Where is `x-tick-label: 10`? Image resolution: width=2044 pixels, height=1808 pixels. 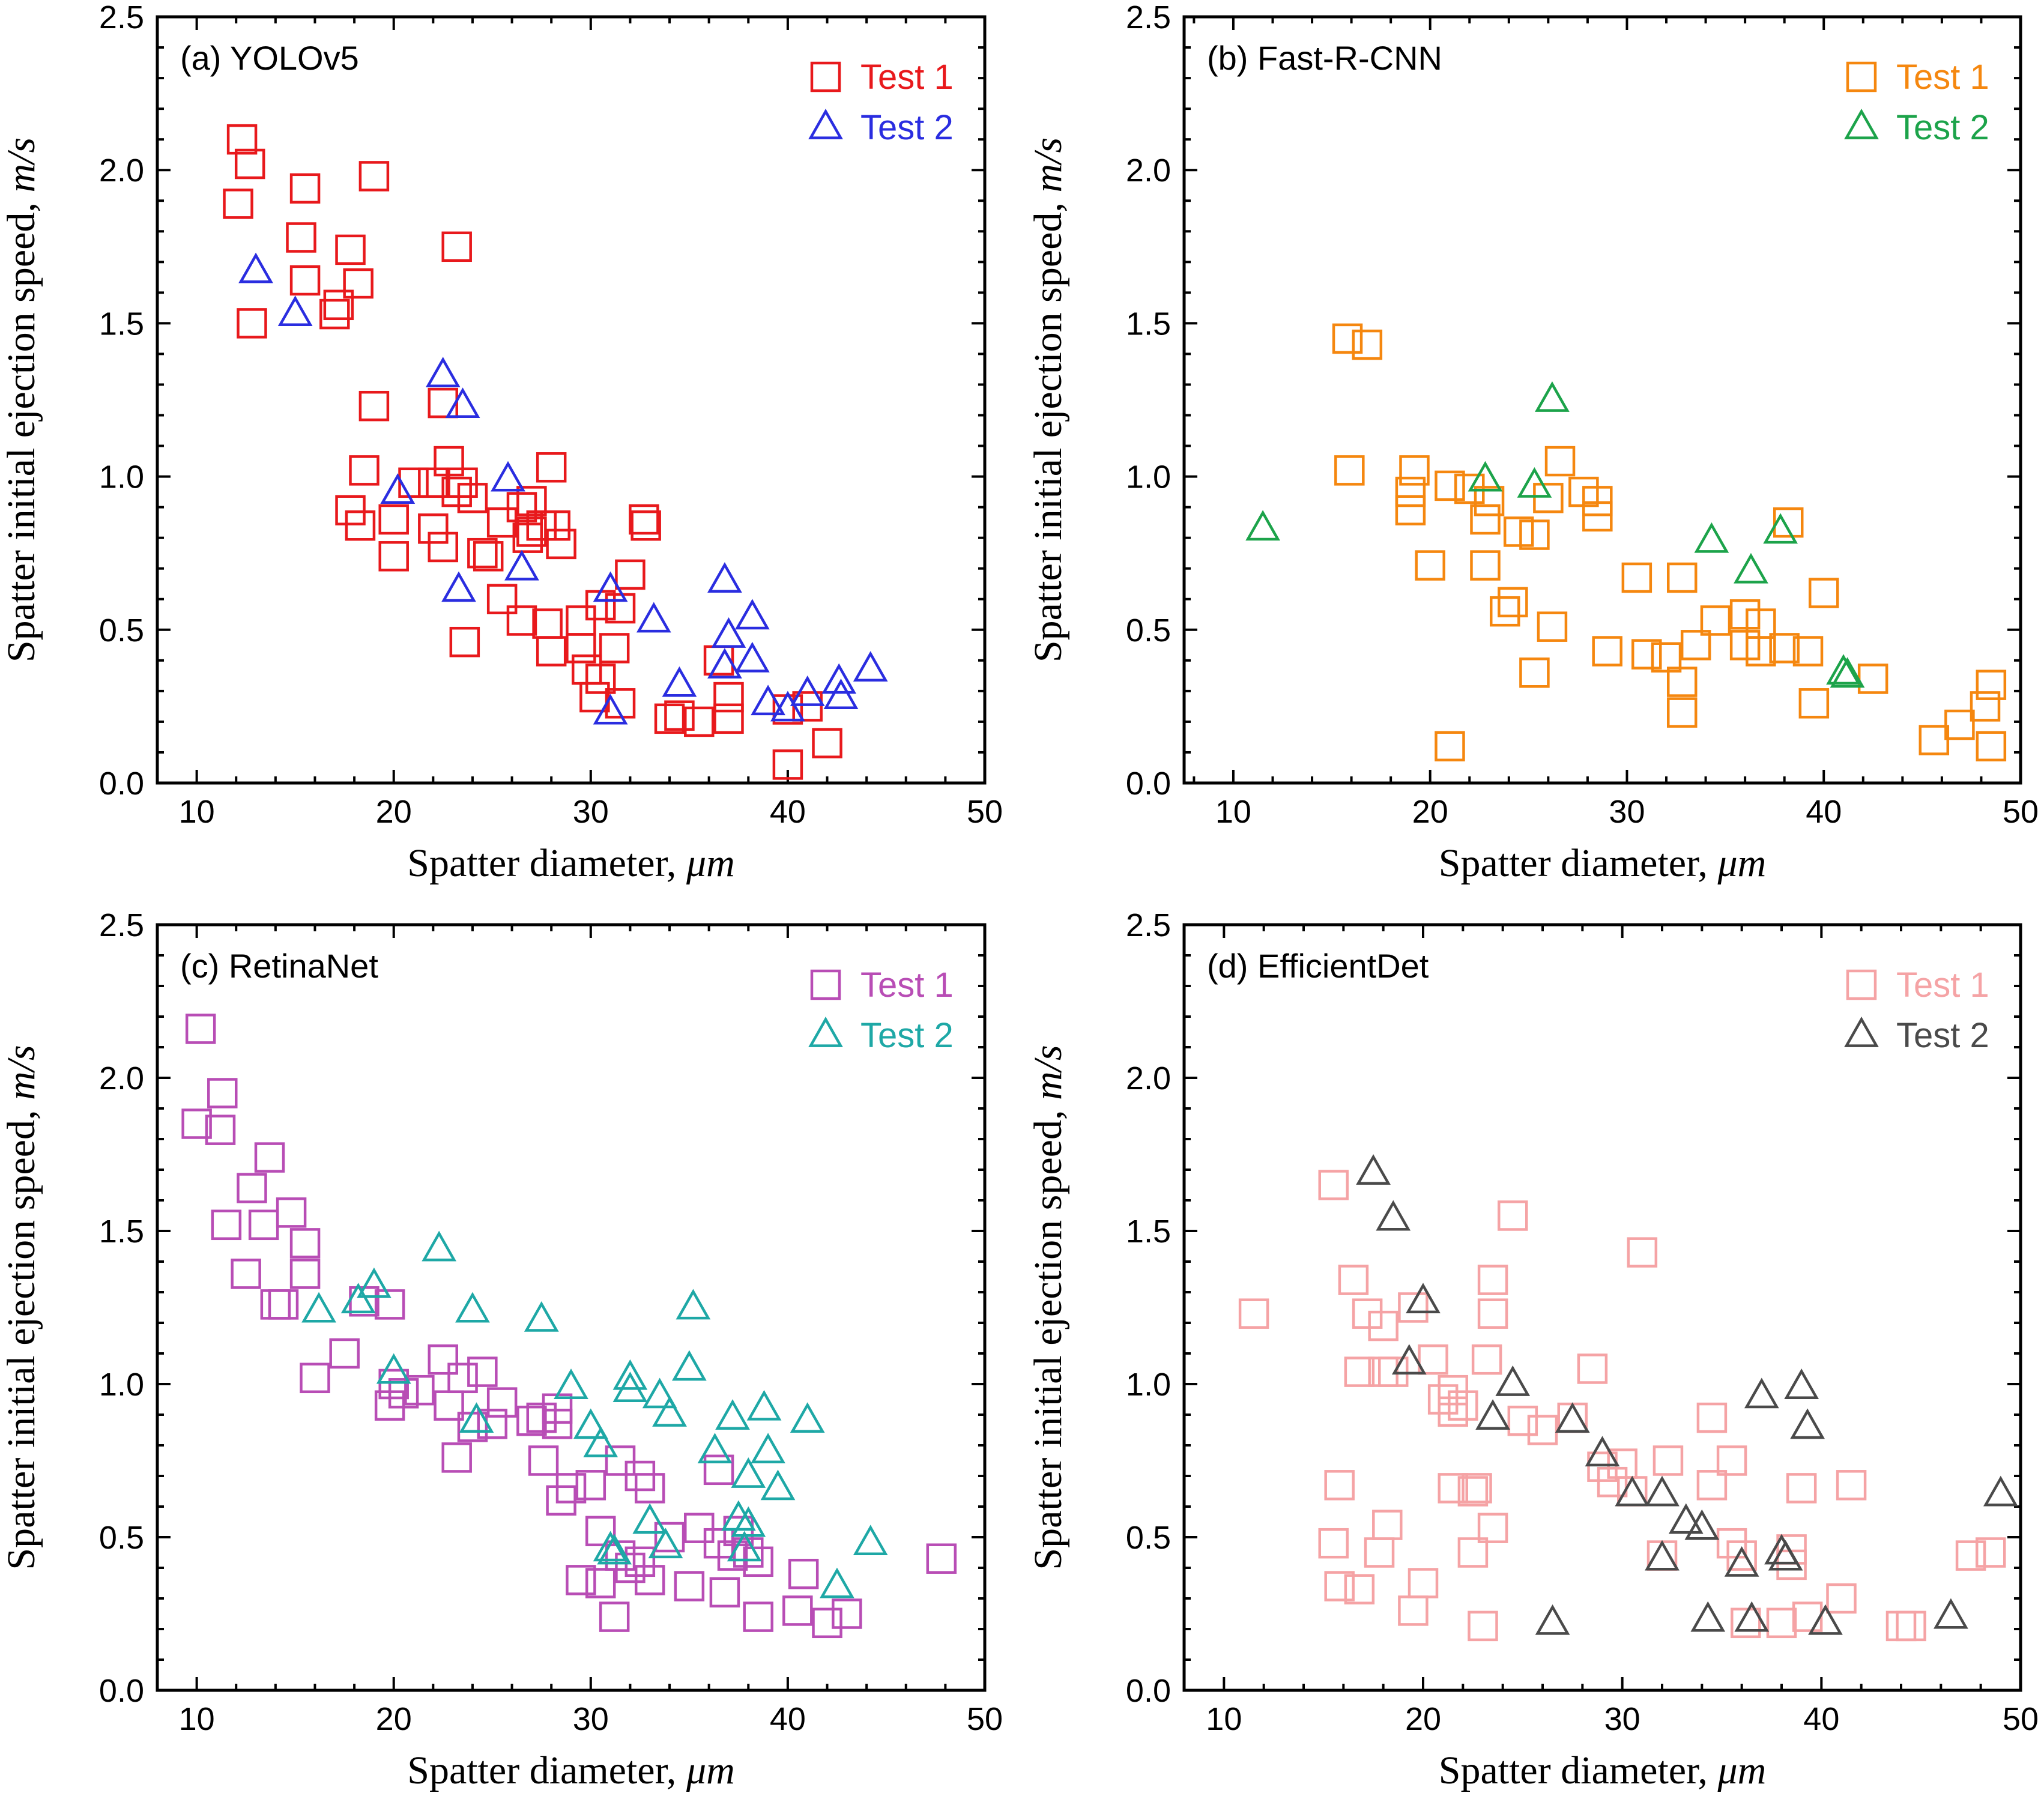
x-tick-label: 10 is located at coordinates (1224, 1719).